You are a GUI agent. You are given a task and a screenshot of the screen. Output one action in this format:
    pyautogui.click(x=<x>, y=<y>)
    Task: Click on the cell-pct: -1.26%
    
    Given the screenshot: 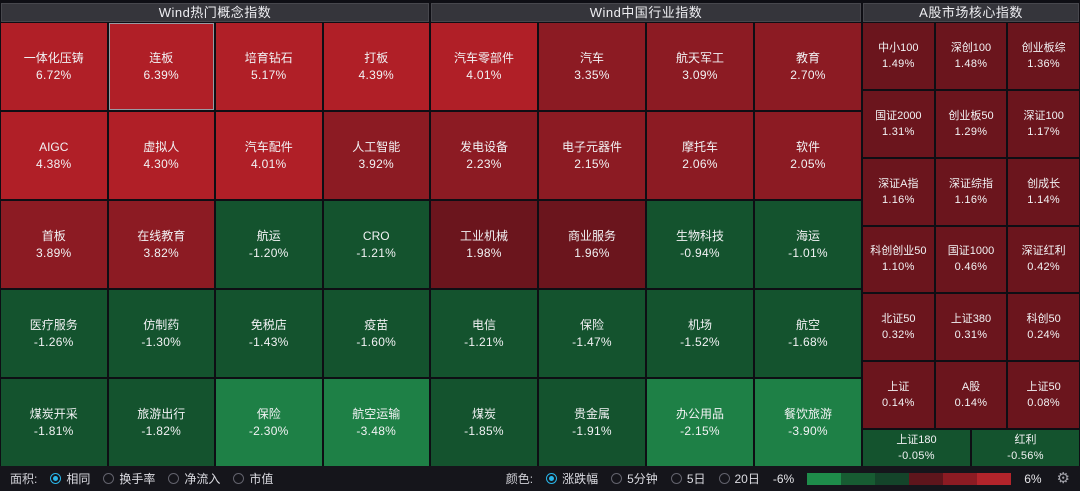 What is the action you would take?
    pyautogui.click(x=53, y=341)
    